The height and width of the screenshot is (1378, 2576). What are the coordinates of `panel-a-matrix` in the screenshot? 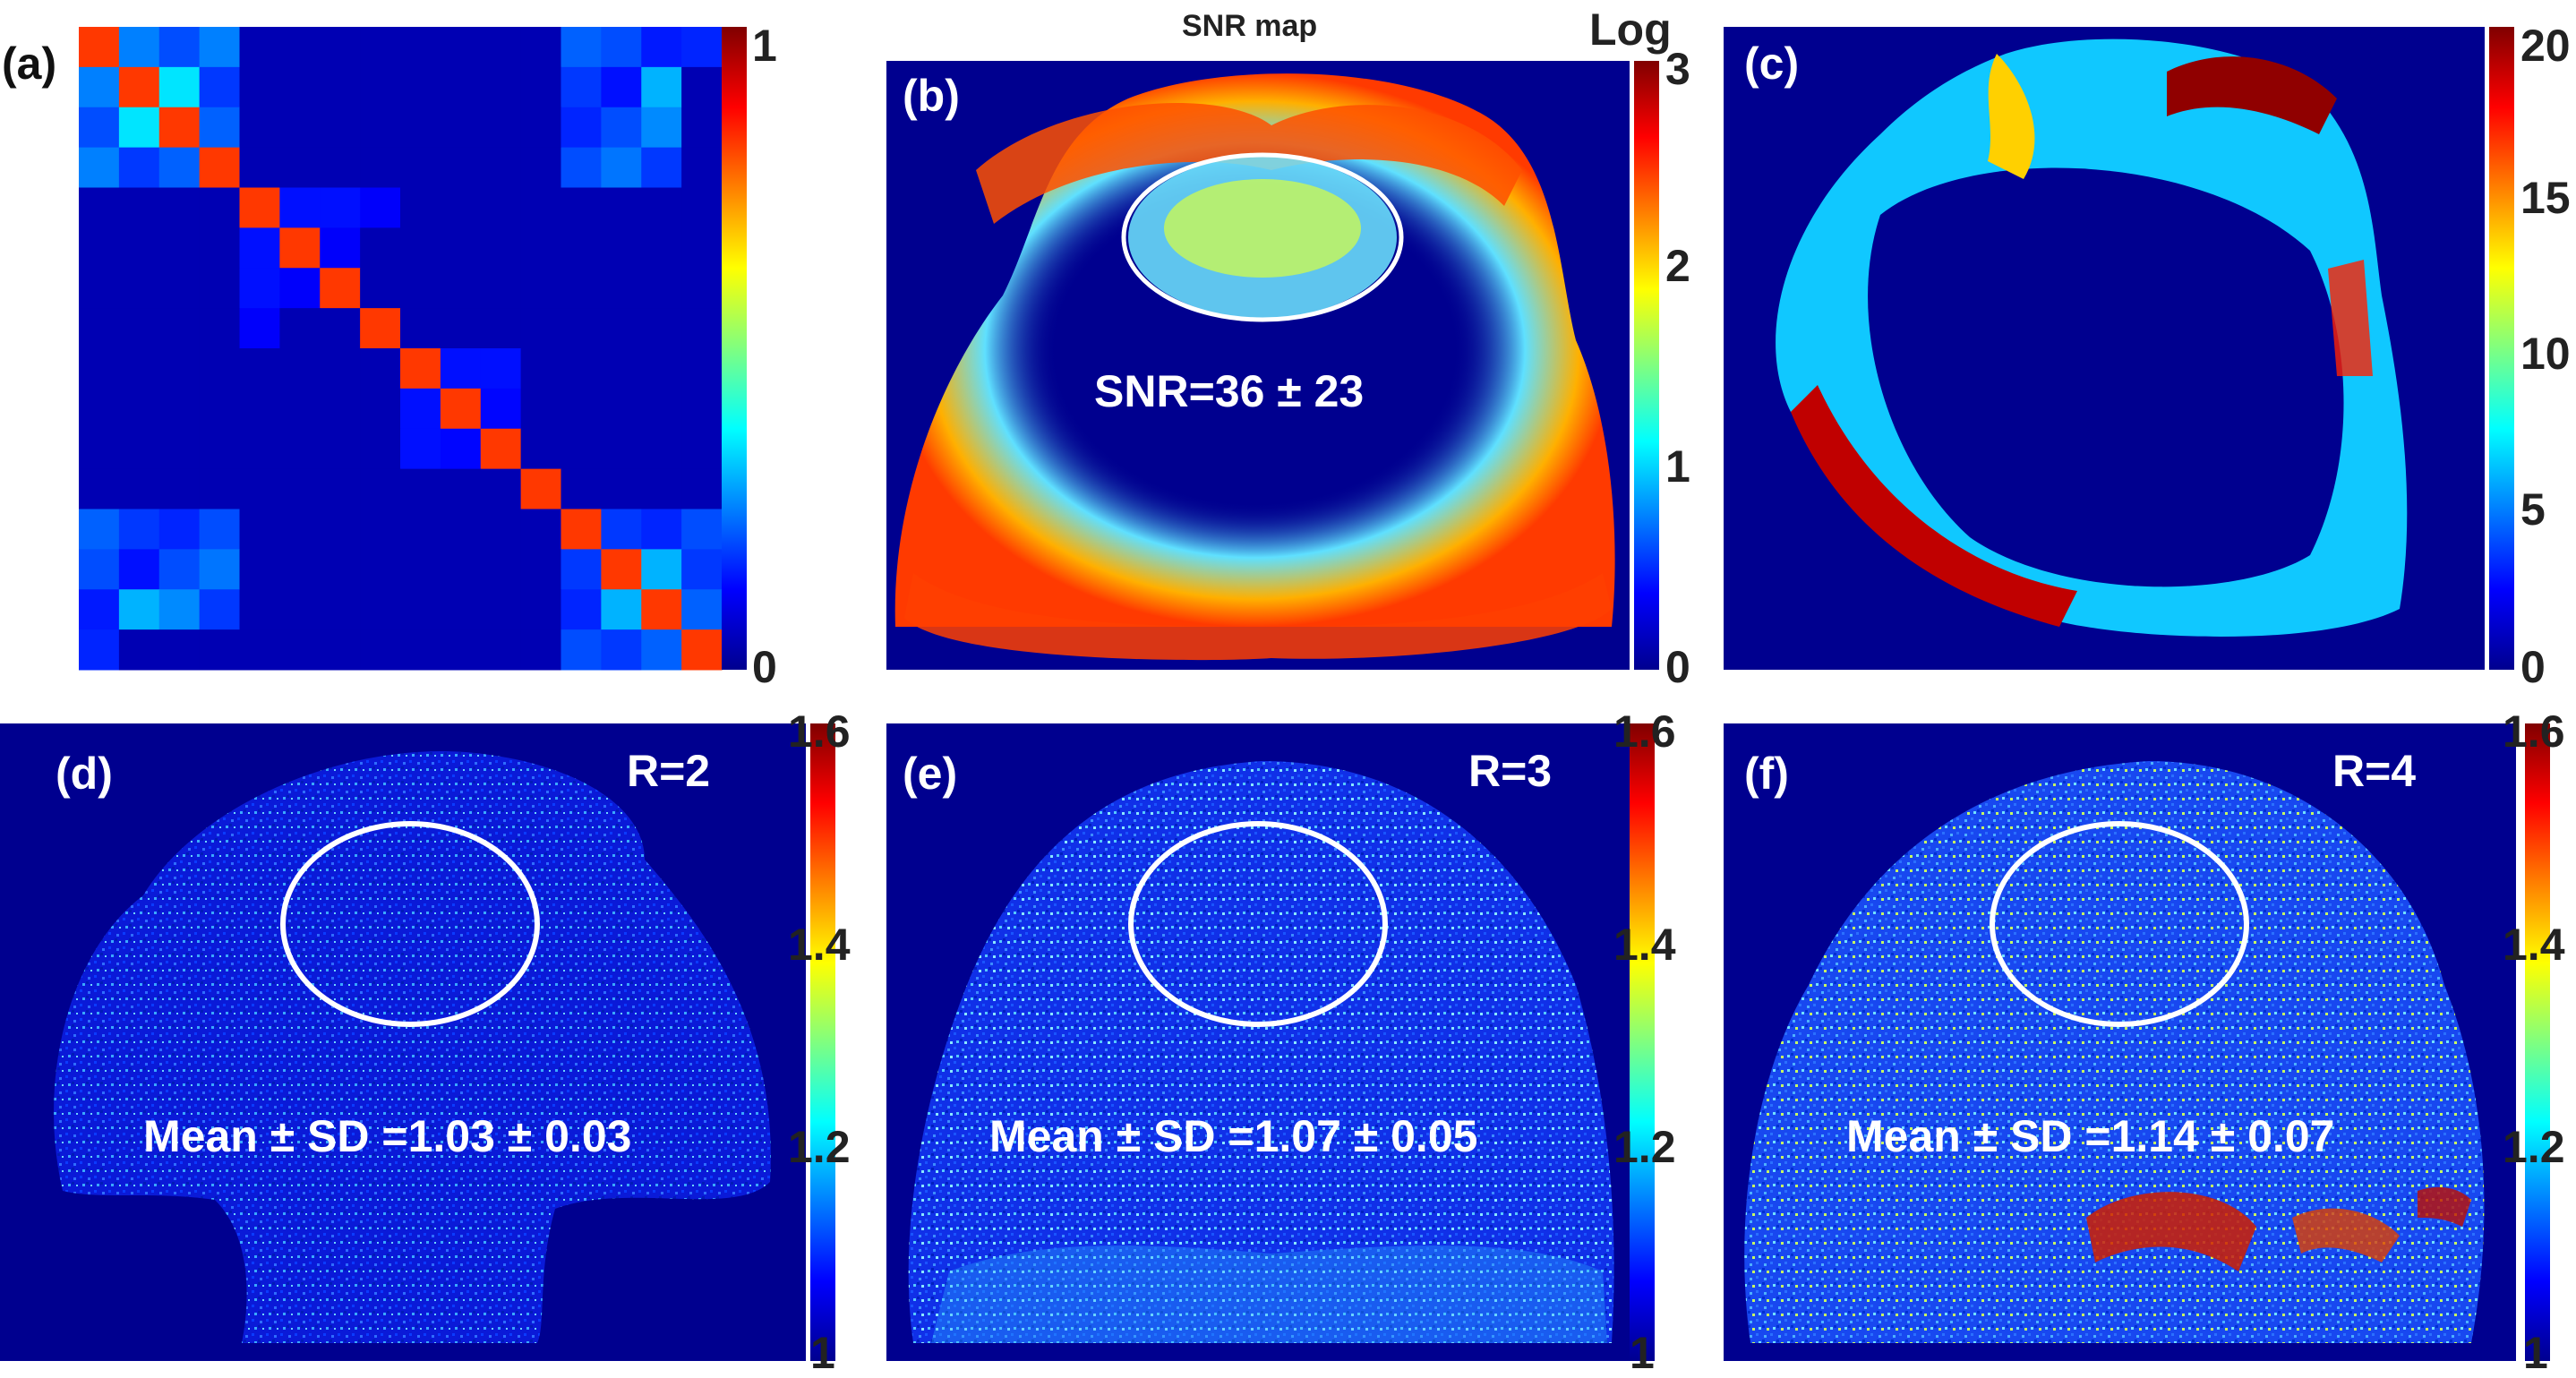 It's located at (401, 349).